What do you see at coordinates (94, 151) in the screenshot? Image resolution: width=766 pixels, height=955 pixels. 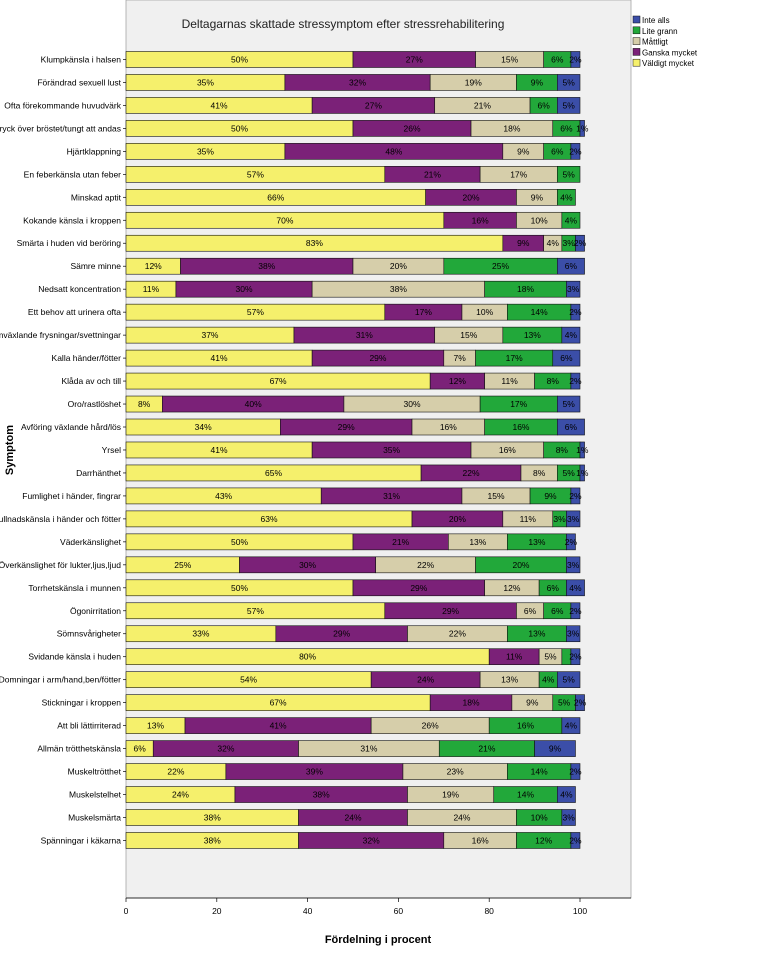 I see `category-label: Hjärtklappning` at bounding box center [94, 151].